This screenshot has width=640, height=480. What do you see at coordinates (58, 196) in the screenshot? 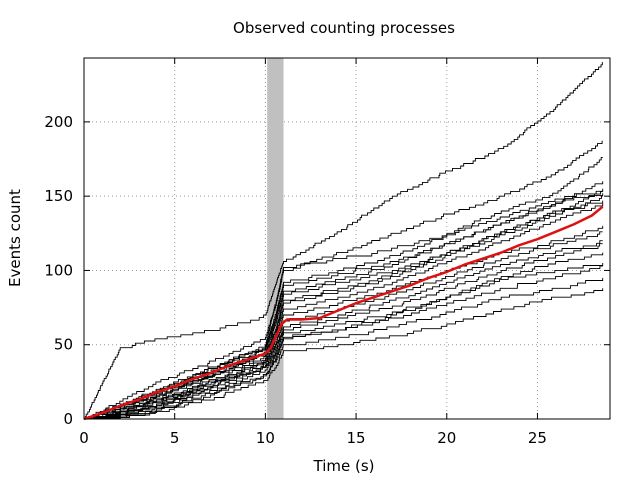
I see `y-tick-label: 150` at bounding box center [58, 196].